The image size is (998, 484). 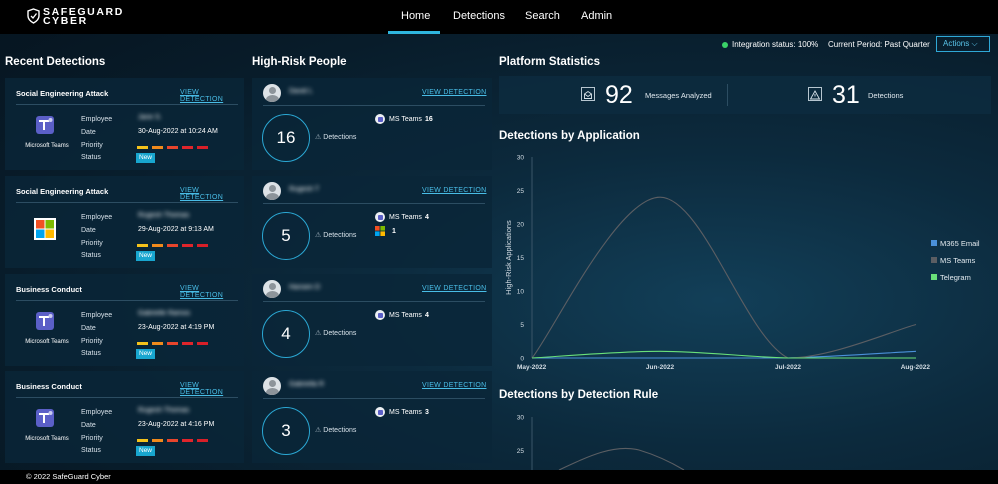 What do you see at coordinates (428, 119) in the screenshot?
I see `app-count: 16` at bounding box center [428, 119].